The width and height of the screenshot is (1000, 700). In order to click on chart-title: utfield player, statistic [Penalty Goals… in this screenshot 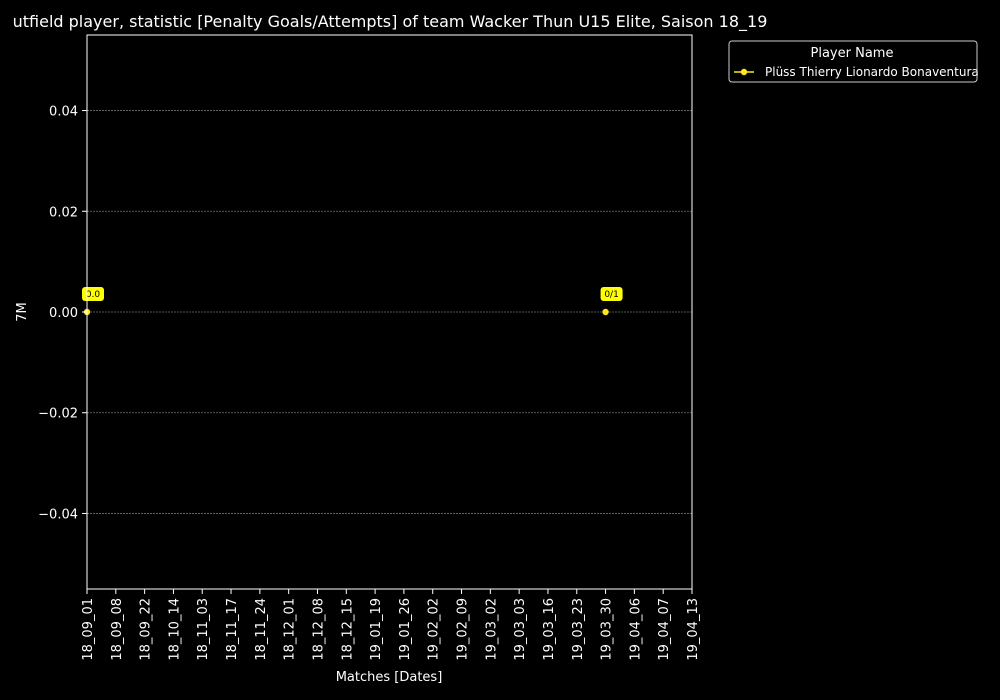, I will do `click(390, 22)`.